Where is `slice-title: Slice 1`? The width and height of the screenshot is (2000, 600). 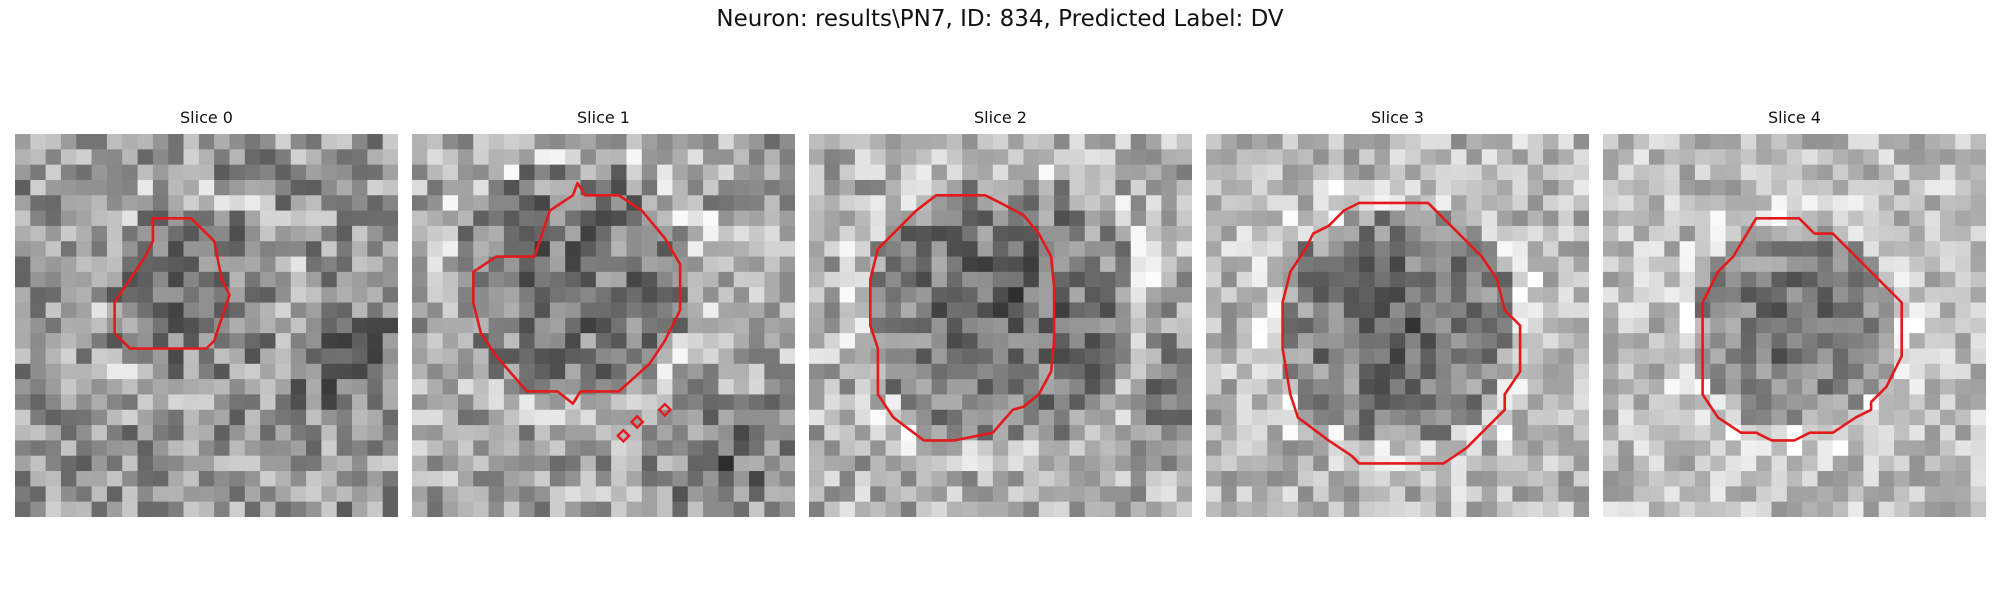
slice-title: Slice 1 is located at coordinates (603, 117).